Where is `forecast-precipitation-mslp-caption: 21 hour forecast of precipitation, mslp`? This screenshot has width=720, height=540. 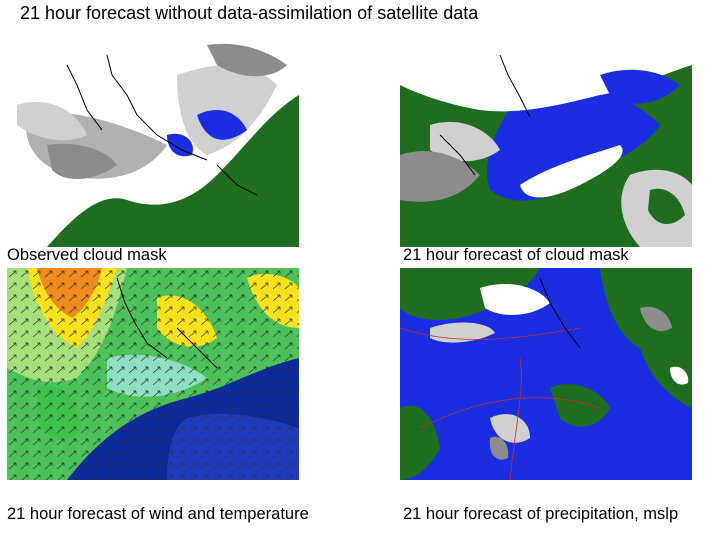
forecast-precipitation-mslp-caption: 21 hour forecast of precipitation, mslp is located at coordinates (541, 514).